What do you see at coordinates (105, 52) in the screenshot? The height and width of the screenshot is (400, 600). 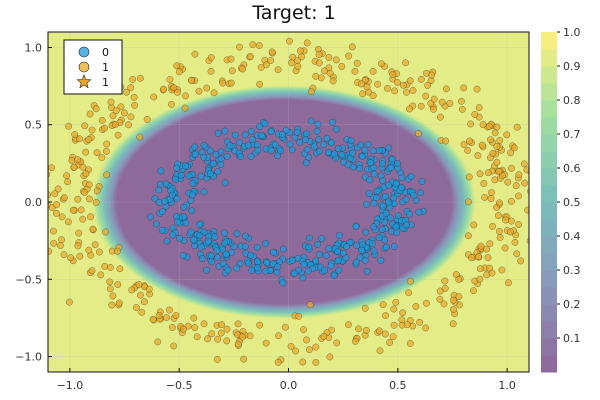 I see `legend-label: 0` at bounding box center [105, 52].